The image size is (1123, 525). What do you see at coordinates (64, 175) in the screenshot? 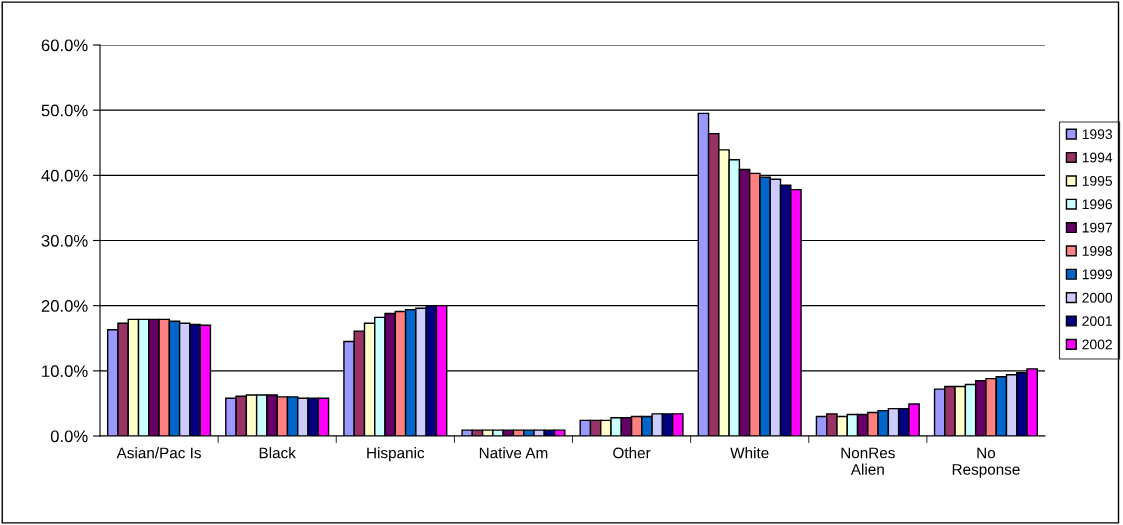
I see `y-tick-label: 40.0%` at bounding box center [64, 175].